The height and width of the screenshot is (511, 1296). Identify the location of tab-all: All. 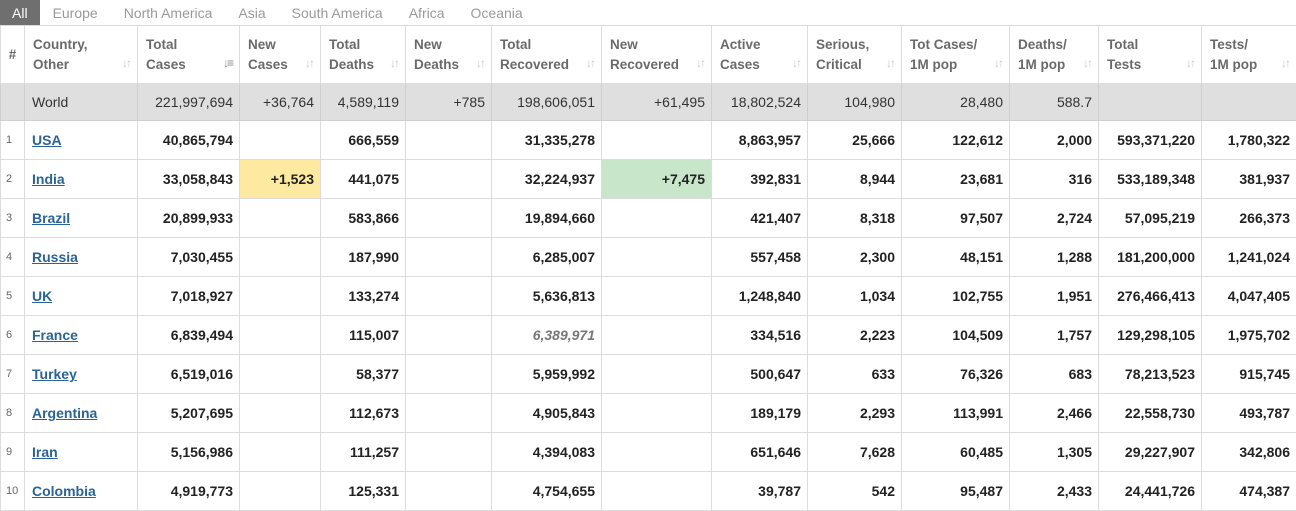
(20, 12).